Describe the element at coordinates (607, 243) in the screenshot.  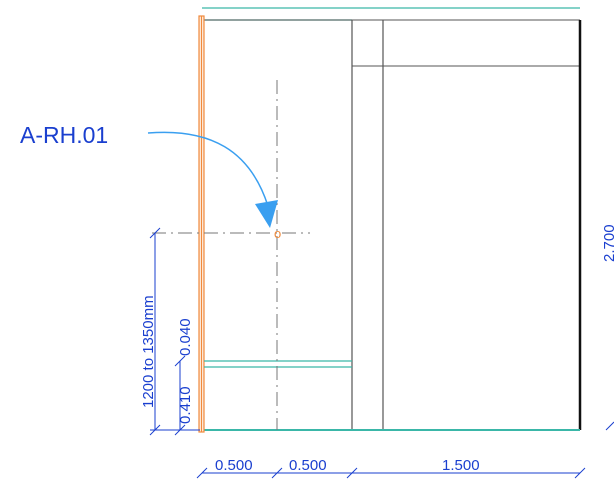
I see `height-dimension-label: 2.700` at that location.